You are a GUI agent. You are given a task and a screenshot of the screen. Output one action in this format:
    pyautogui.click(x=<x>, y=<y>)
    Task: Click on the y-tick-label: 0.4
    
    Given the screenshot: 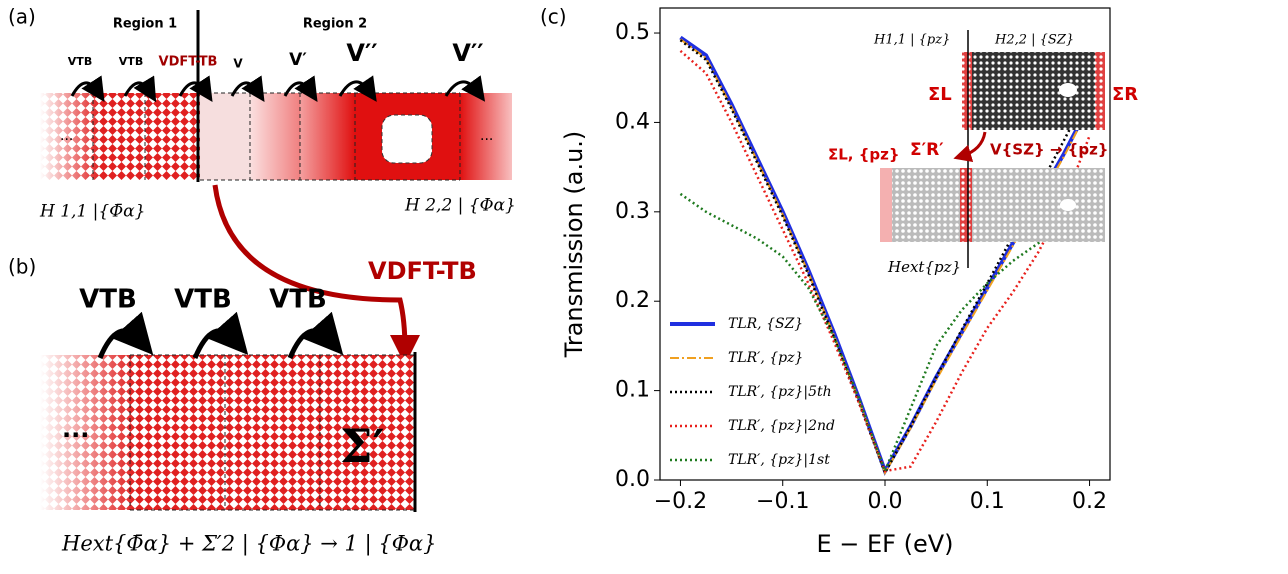 What is the action you would take?
    pyautogui.click(x=632, y=121)
    